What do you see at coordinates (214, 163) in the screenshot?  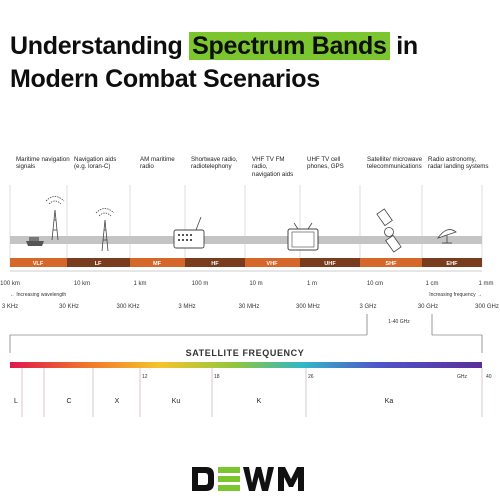 I see `use-hf: Shortwave radio, radiotelephony` at bounding box center [214, 163].